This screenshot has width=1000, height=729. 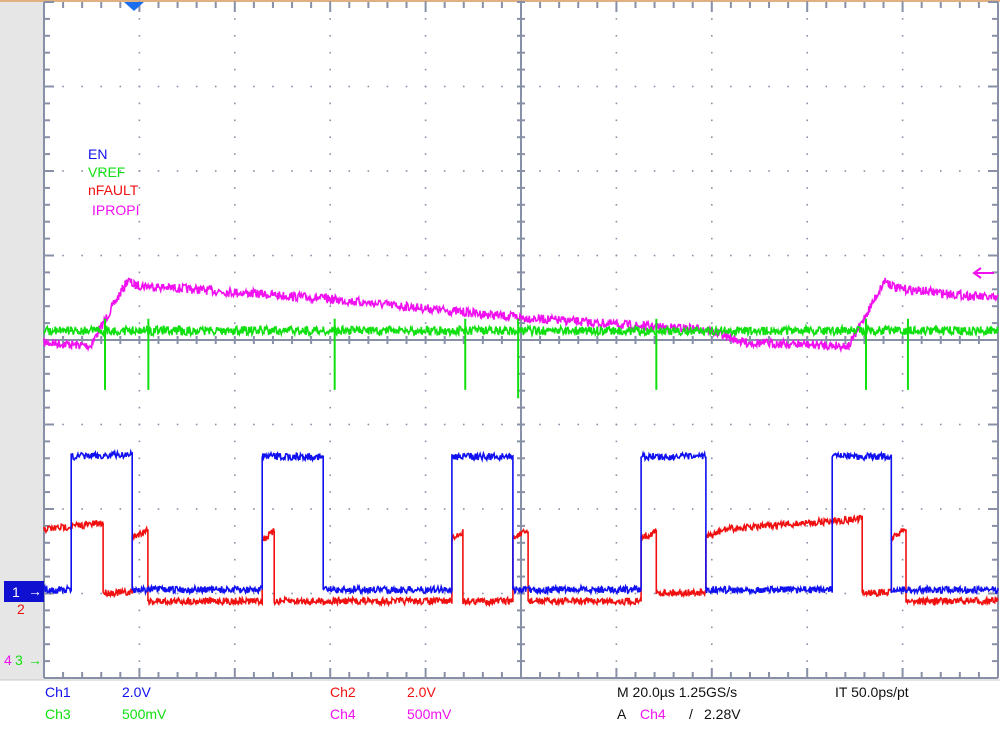 What do you see at coordinates (134, 6) in the screenshot?
I see `trigger-position-marker` at bounding box center [134, 6].